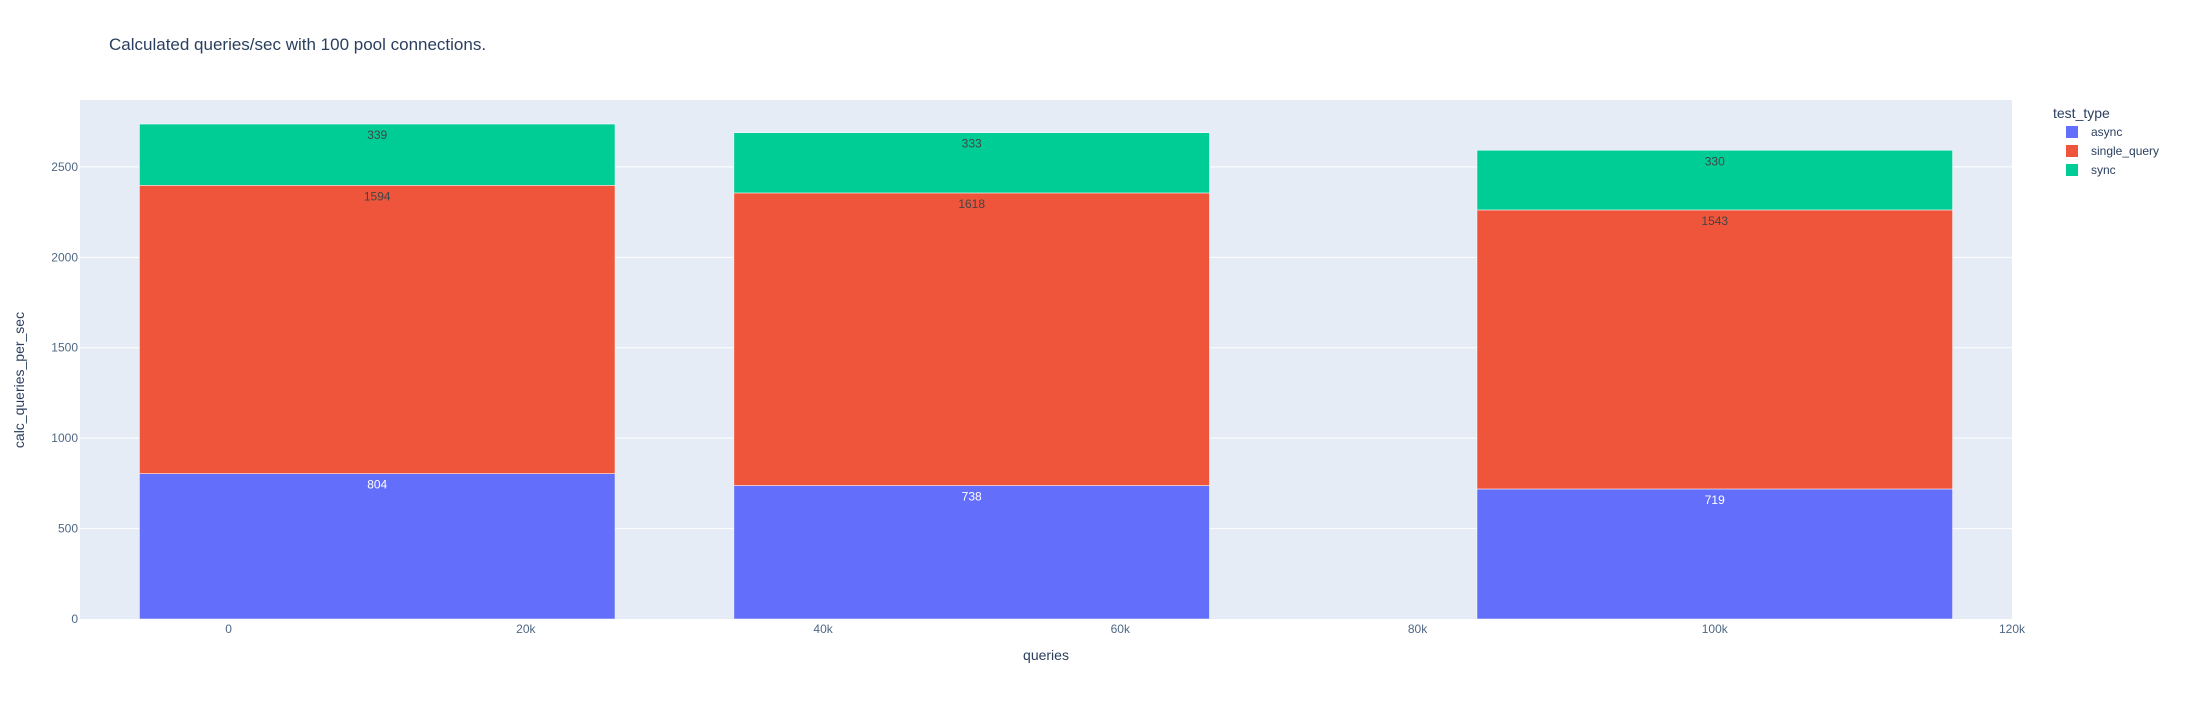 The width and height of the screenshot is (2186, 705). What do you see at coordinates (377, 196) in the screenshot?
I see `data-label-single_query: 1594` at bounding box center [377, 196].